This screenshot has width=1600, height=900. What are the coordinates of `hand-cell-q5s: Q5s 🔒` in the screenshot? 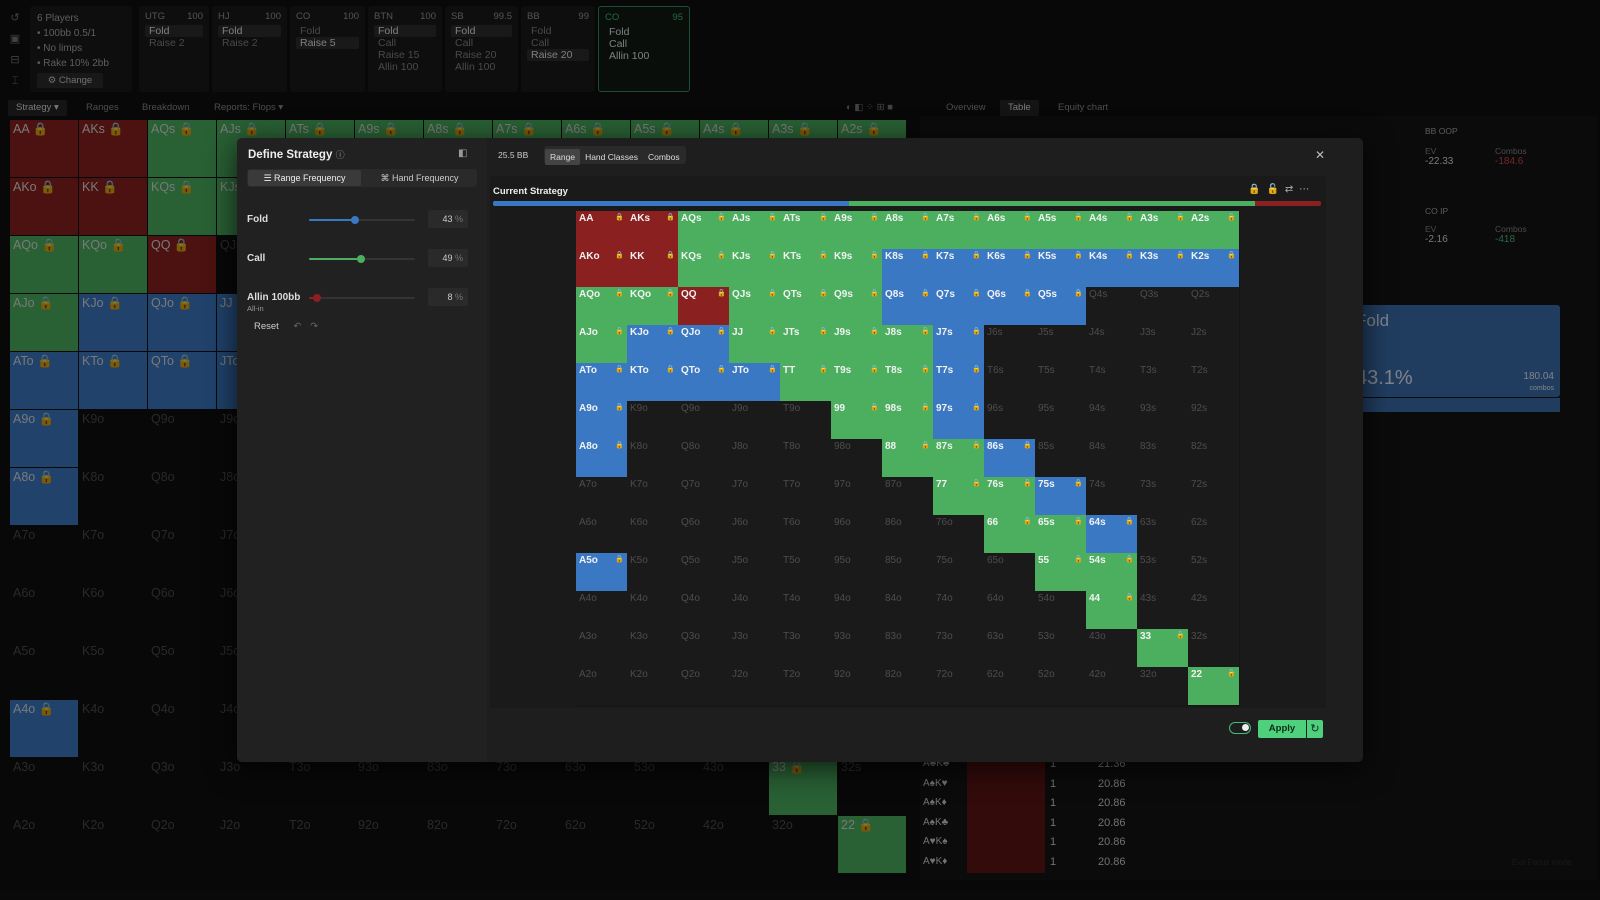 It's located at (1061, 306).